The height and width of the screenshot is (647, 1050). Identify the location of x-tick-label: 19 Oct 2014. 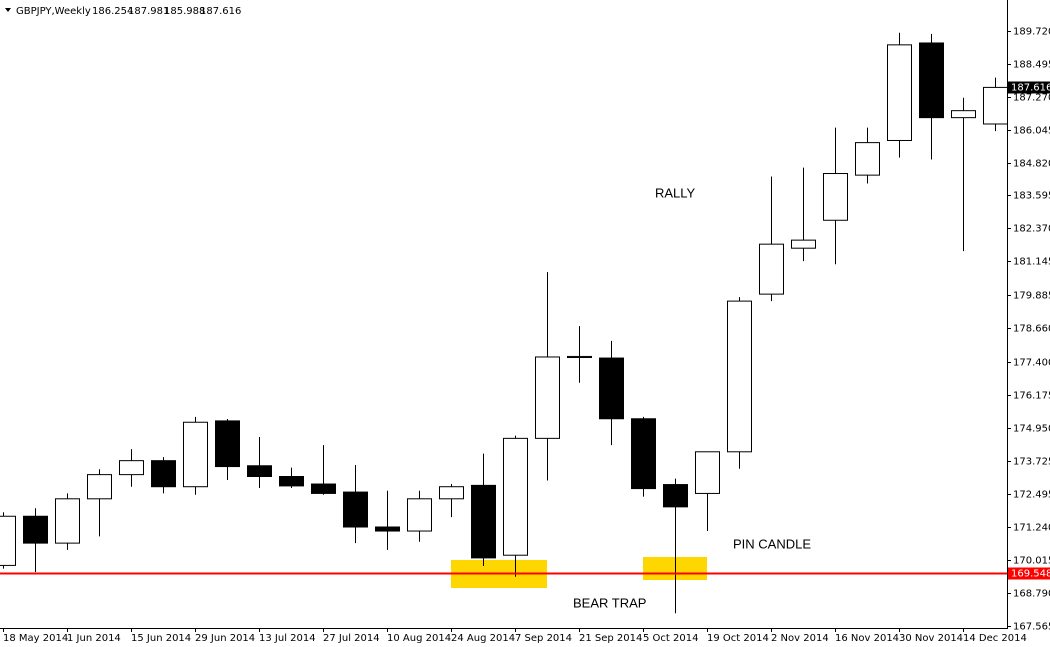
(738, 638).